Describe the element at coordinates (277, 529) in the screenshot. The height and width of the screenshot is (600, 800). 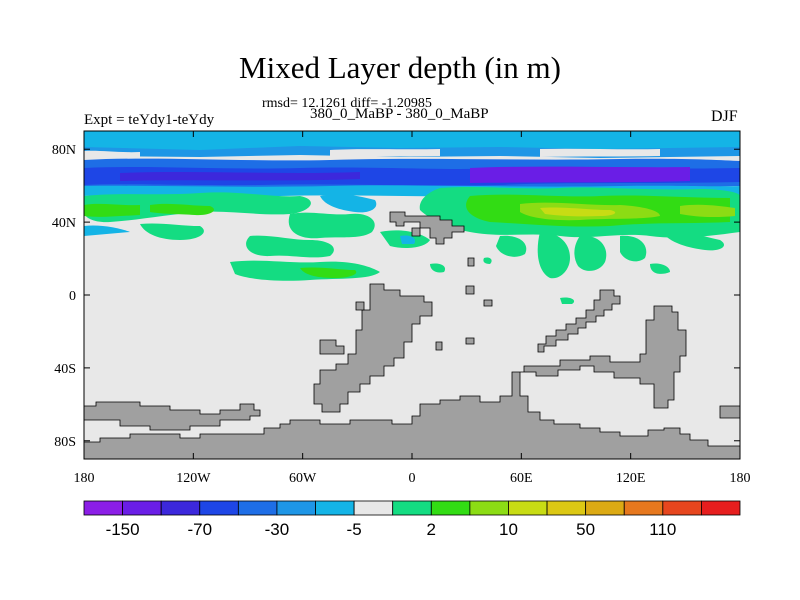
I see `colorbar-label: -30` at that location.